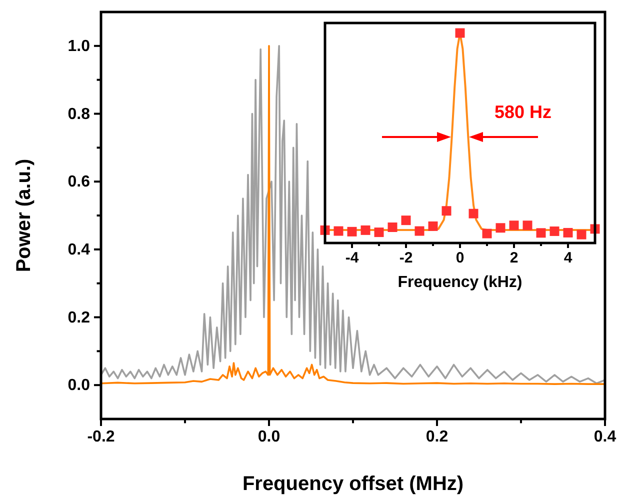  What do you see at coordinates (79, 385) in the screenshot?
I see `y-tick-label: 0.0` at bounding box center [79, 385].